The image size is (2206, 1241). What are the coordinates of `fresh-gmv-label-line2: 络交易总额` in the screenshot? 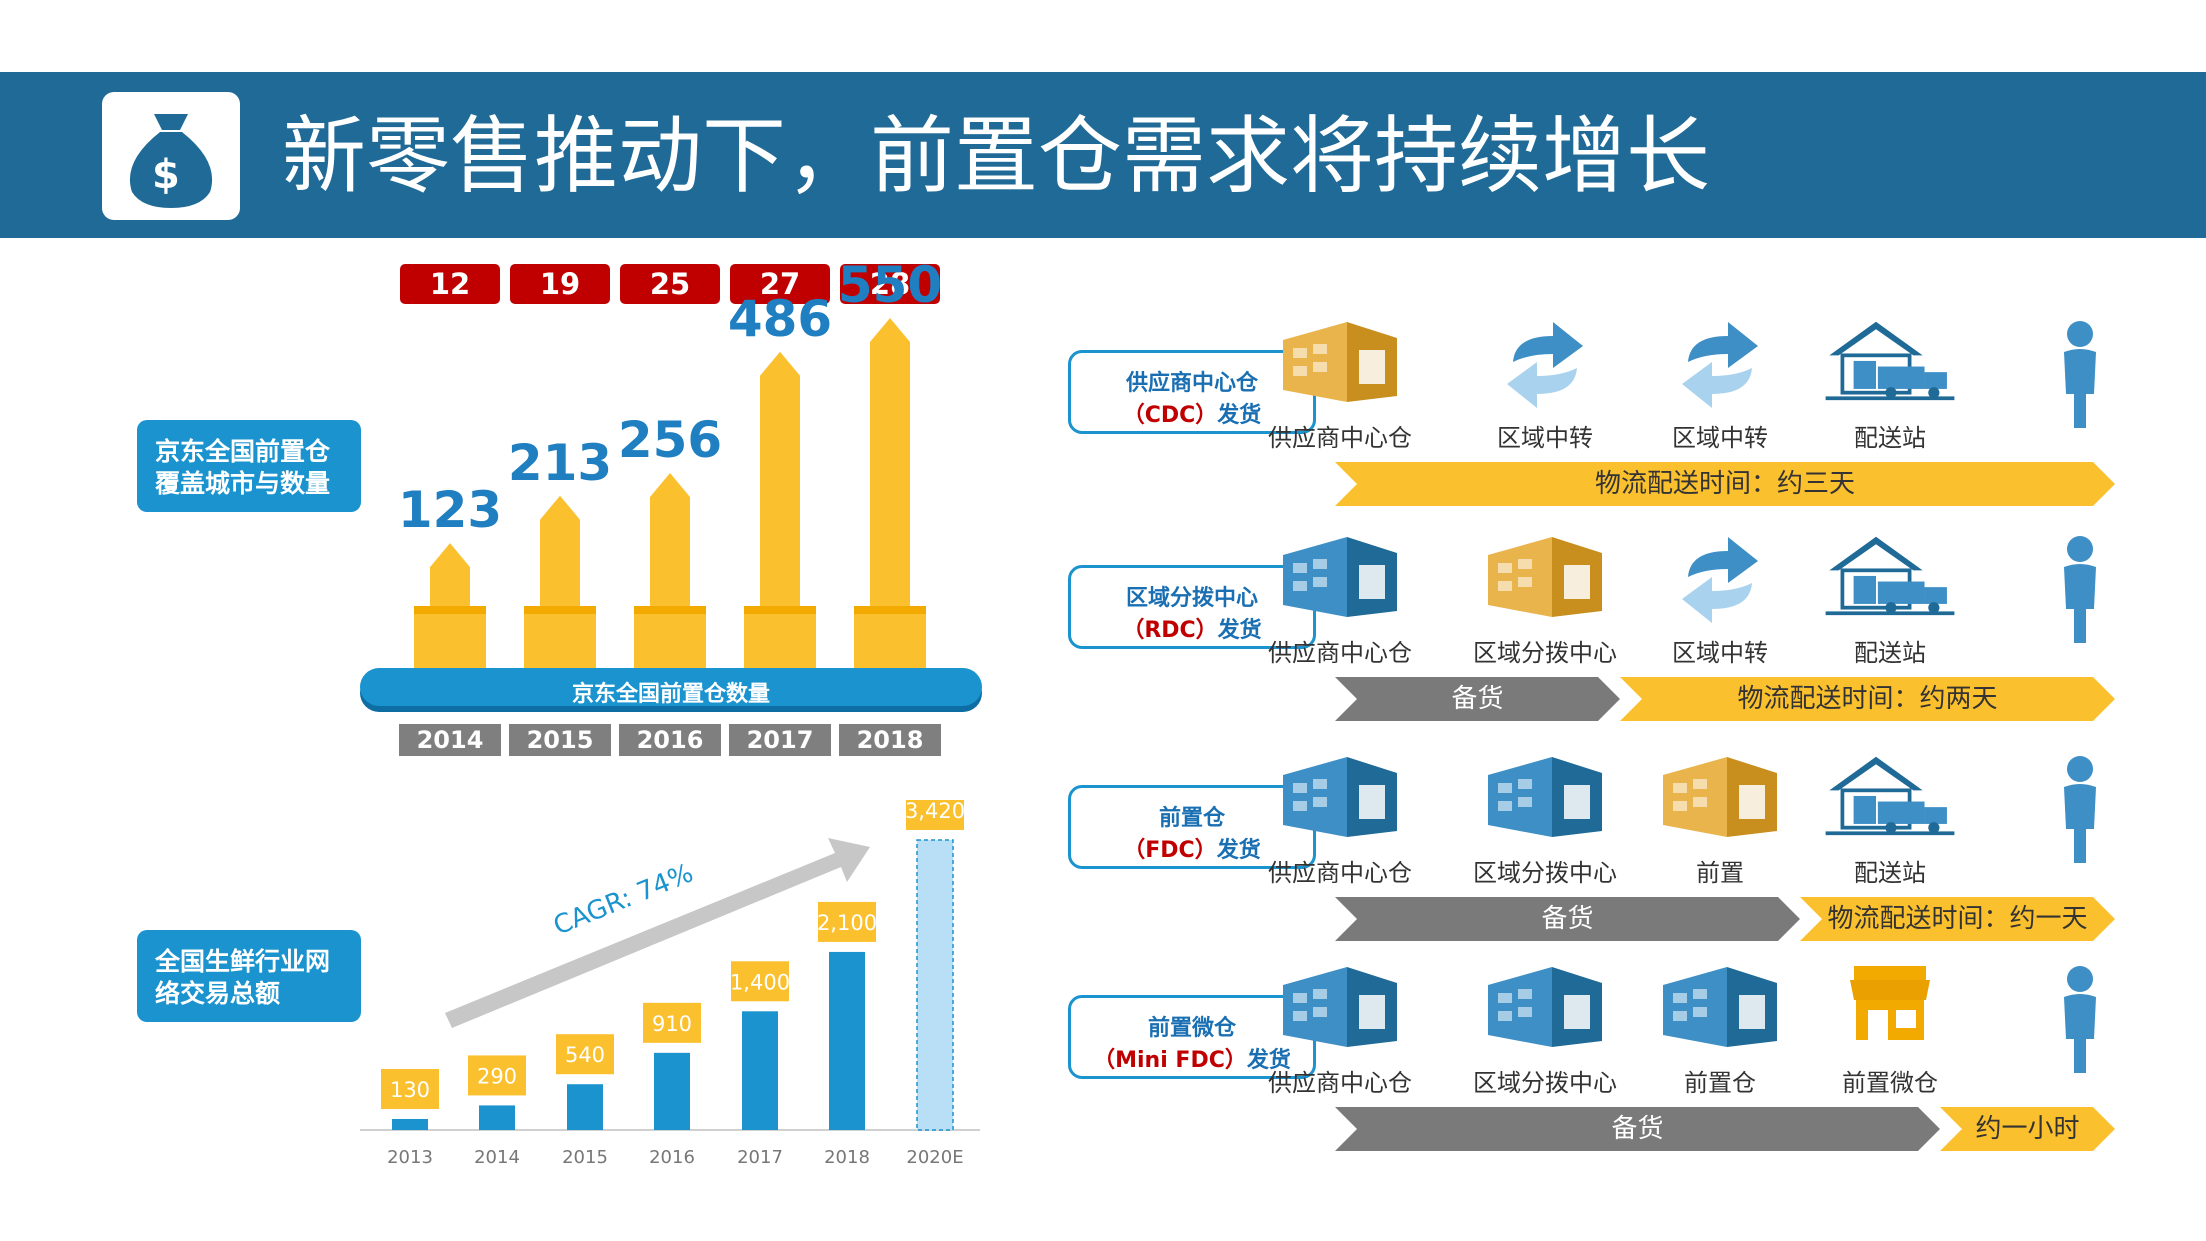 It's located at (218, 993).